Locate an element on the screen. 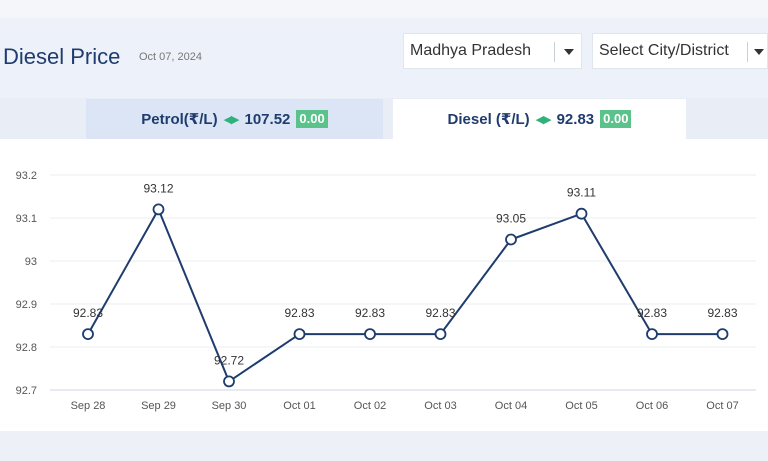 This screenshot has width=768, height=461. x-tick-label: Oct 01 is located at coordinates (299, 406).